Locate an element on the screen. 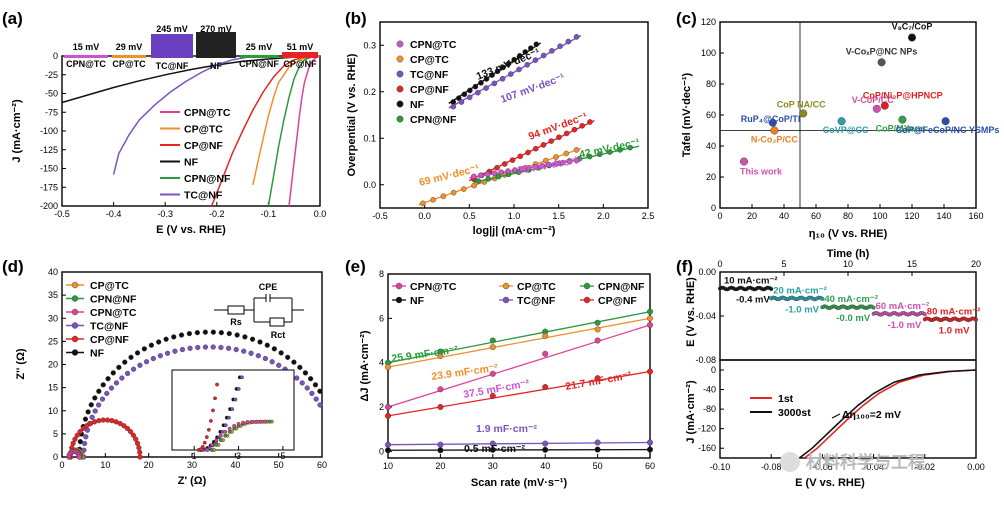 This screenshot has height=509, width=1004. fit-line-tc-nf is located at coordinates (519, 443).